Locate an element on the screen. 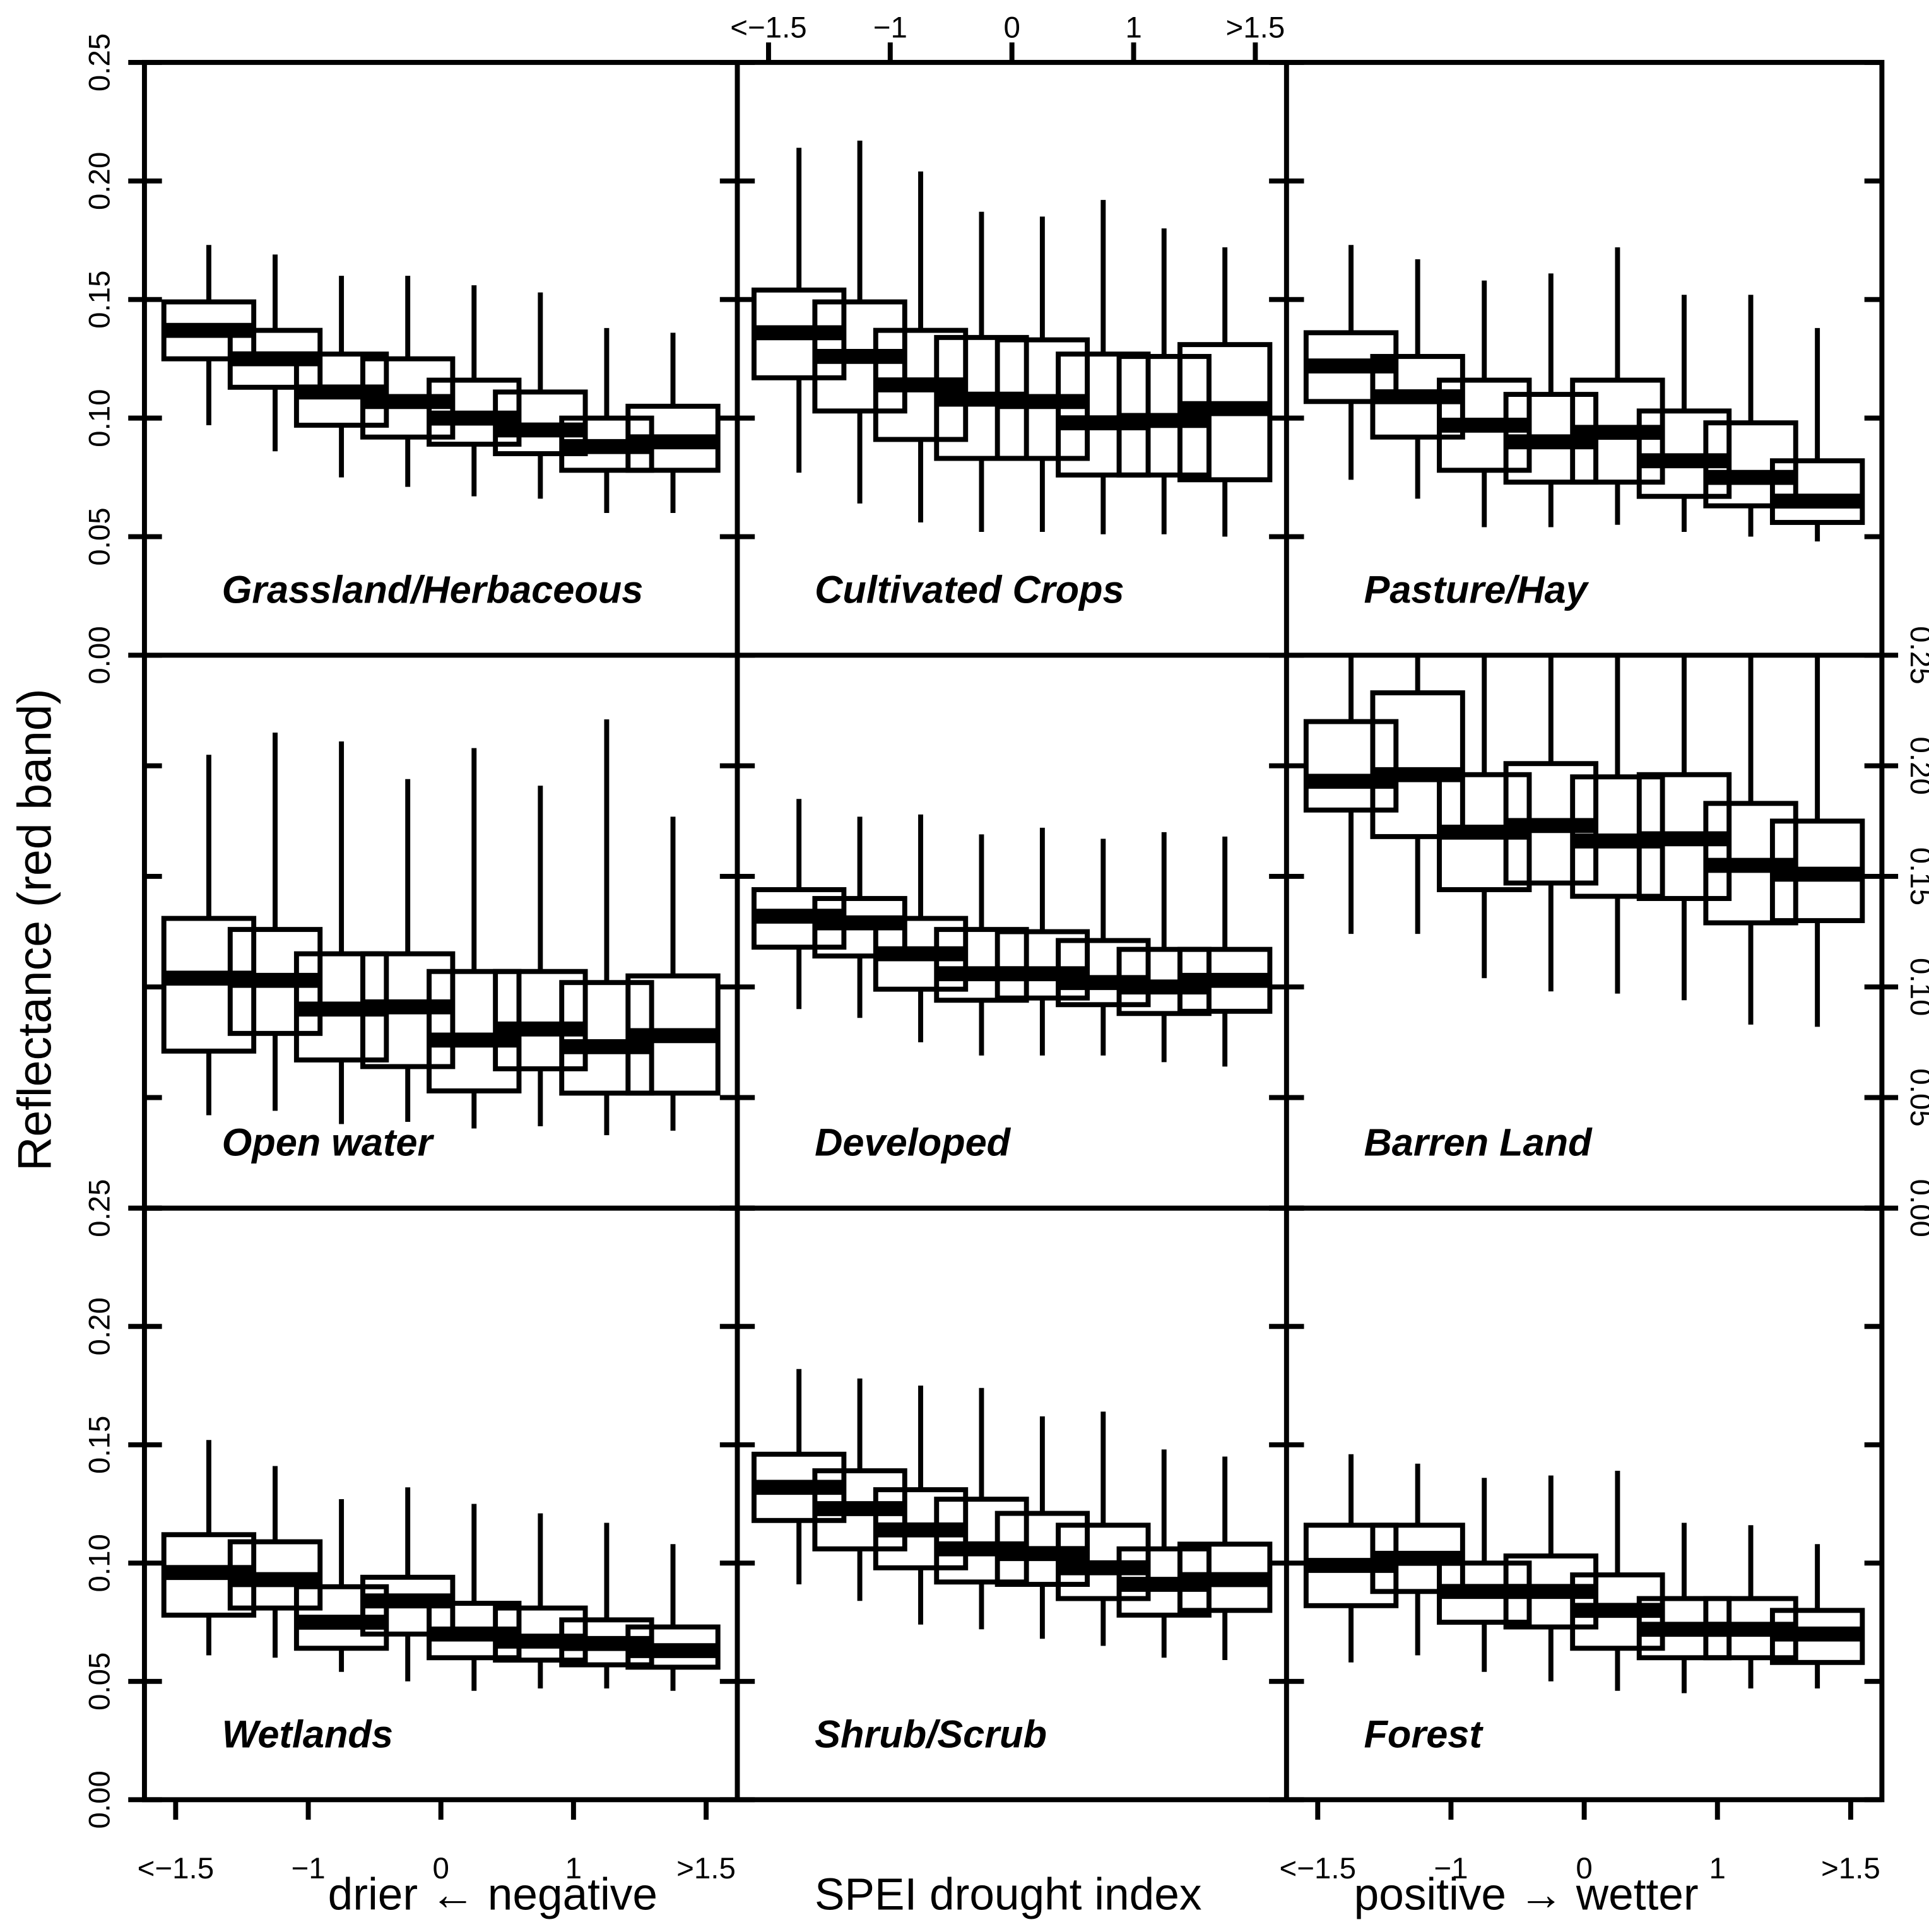 The image size is (1929, 1932). panel-grassland-herbaceous: Grassland/Herbaceous is located at coordinates (441, 428).